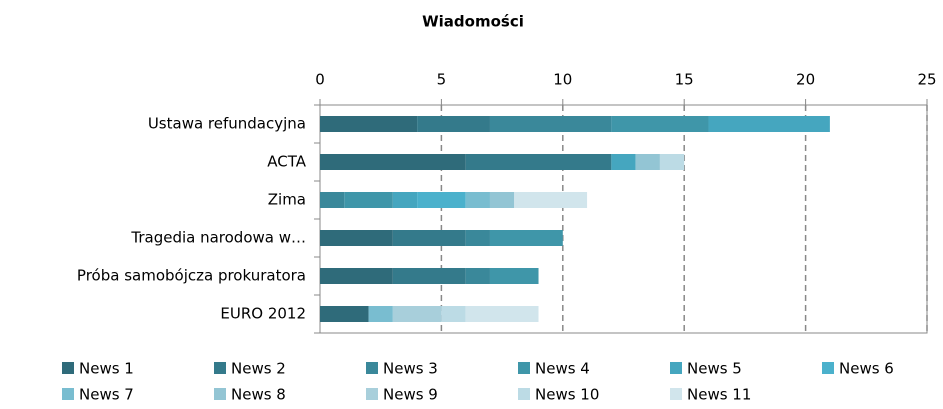 This screenshot has width=943, height=409. What do you see at coordinates (567, 395) in the screenshot?
I see `legend-label: News 10` at bounding box center [567, 395].